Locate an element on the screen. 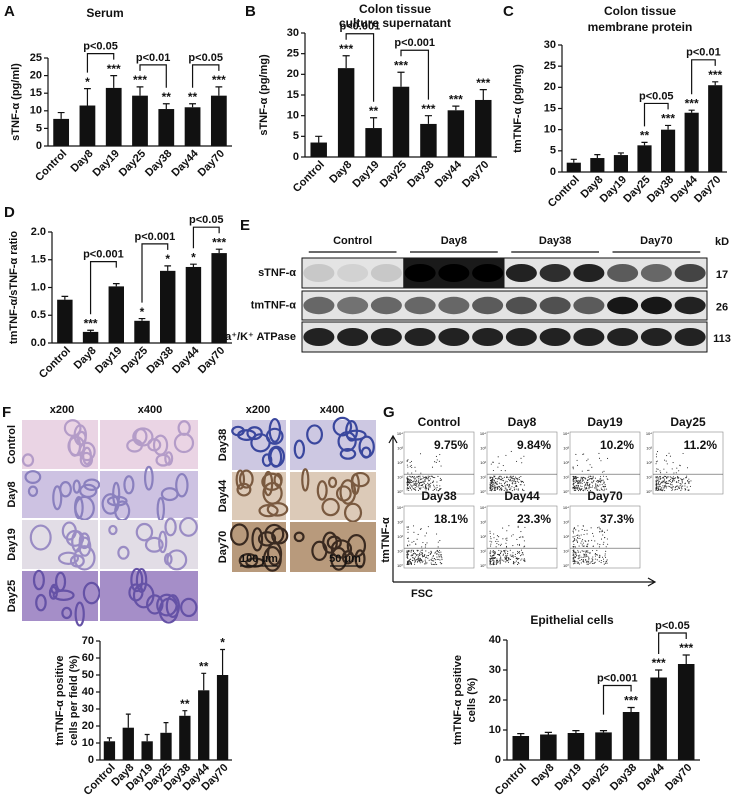 This screenshot has width=737, height=811. row-label: Day19 is located at coordinates (12, 544).